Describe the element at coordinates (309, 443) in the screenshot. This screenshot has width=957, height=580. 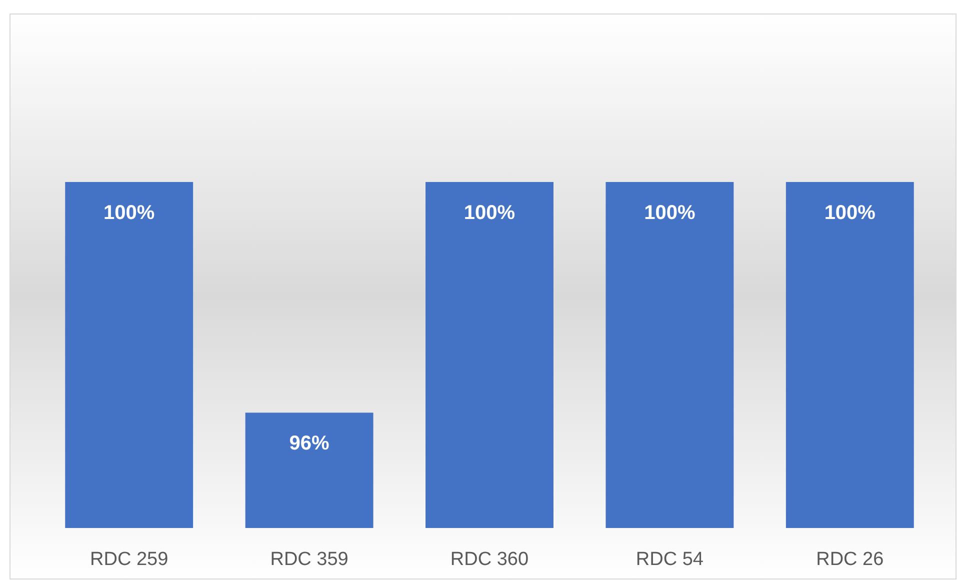
I see `data-label: 96%` at that location.